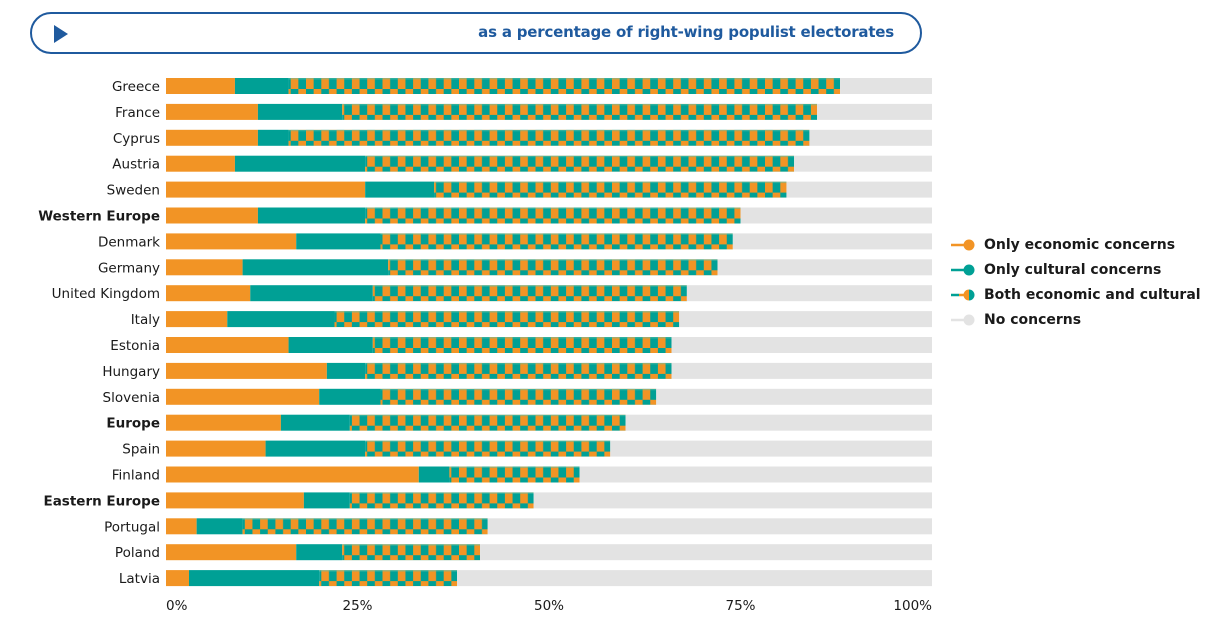  What do you see at coordinates (135, 346) in the screenshot?
I see `category-label: Estonia` at bounding box center [135, 346].